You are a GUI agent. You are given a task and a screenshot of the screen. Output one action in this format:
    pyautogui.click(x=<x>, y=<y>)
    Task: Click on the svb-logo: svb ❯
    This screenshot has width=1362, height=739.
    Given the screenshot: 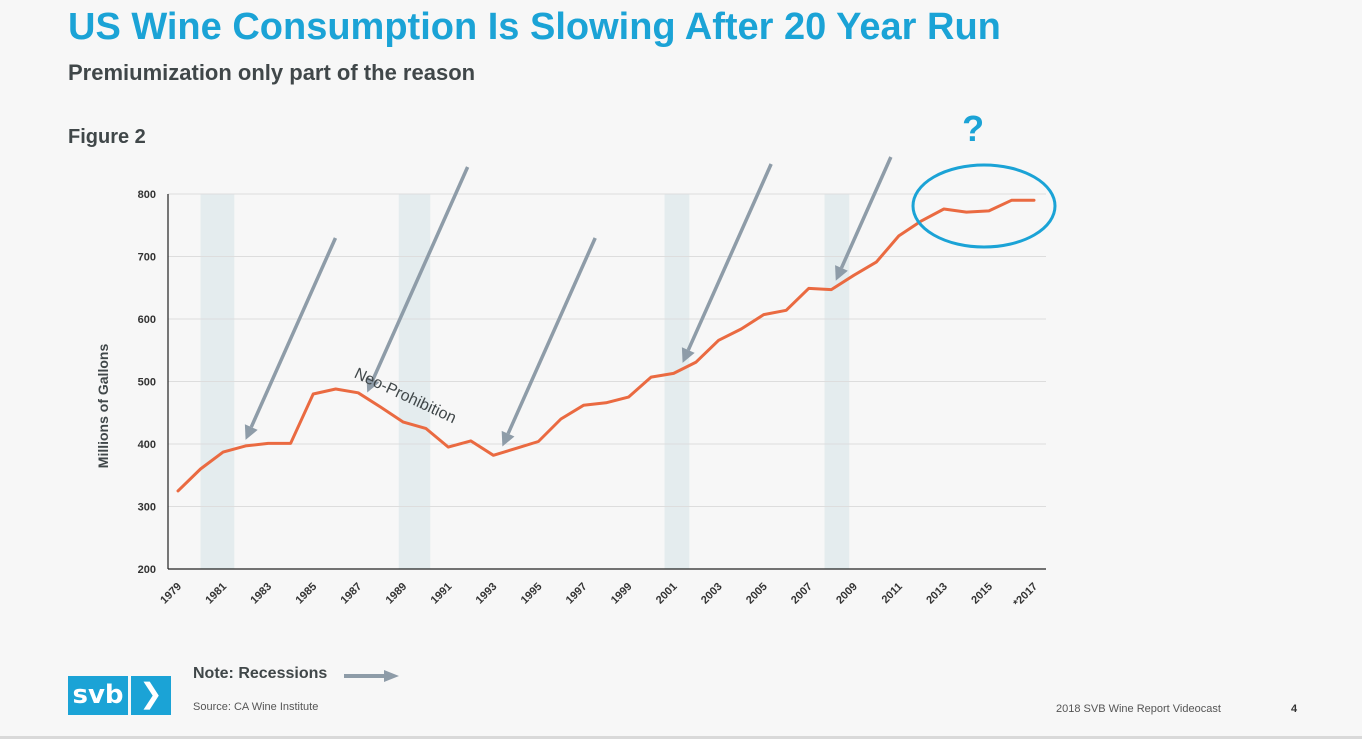 What is the action you would take?
    pyautogui.click(x=119, y=695)
    